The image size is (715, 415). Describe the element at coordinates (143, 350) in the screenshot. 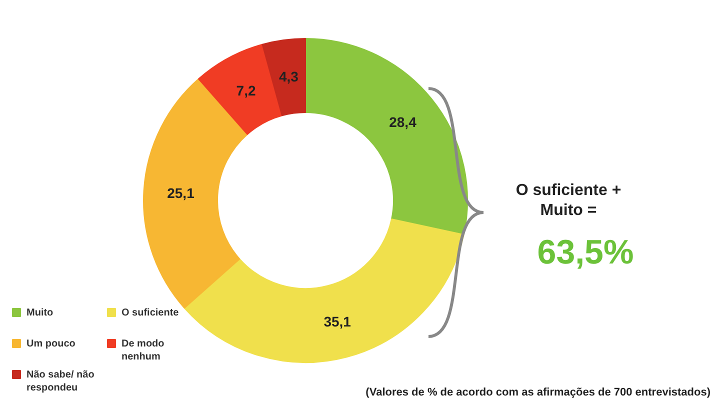

I see `legend-label: De modo nenhum` at that location.